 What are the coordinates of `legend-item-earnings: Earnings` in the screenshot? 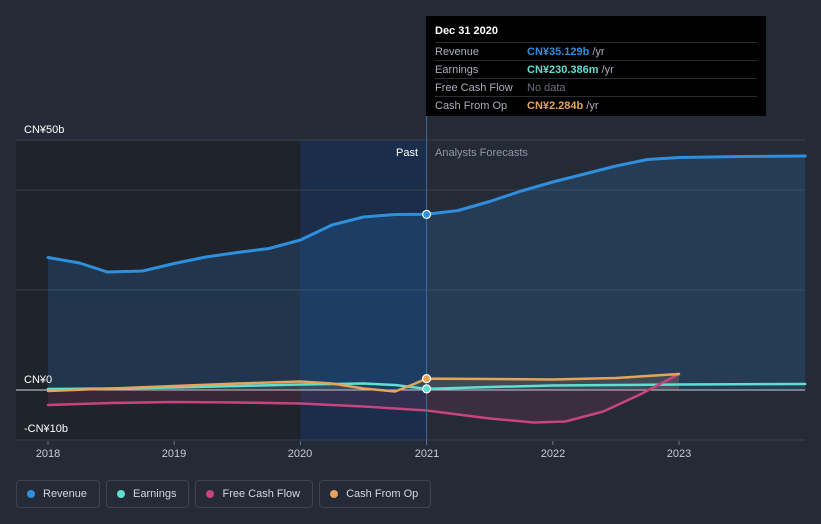 It's located at (148, 494).